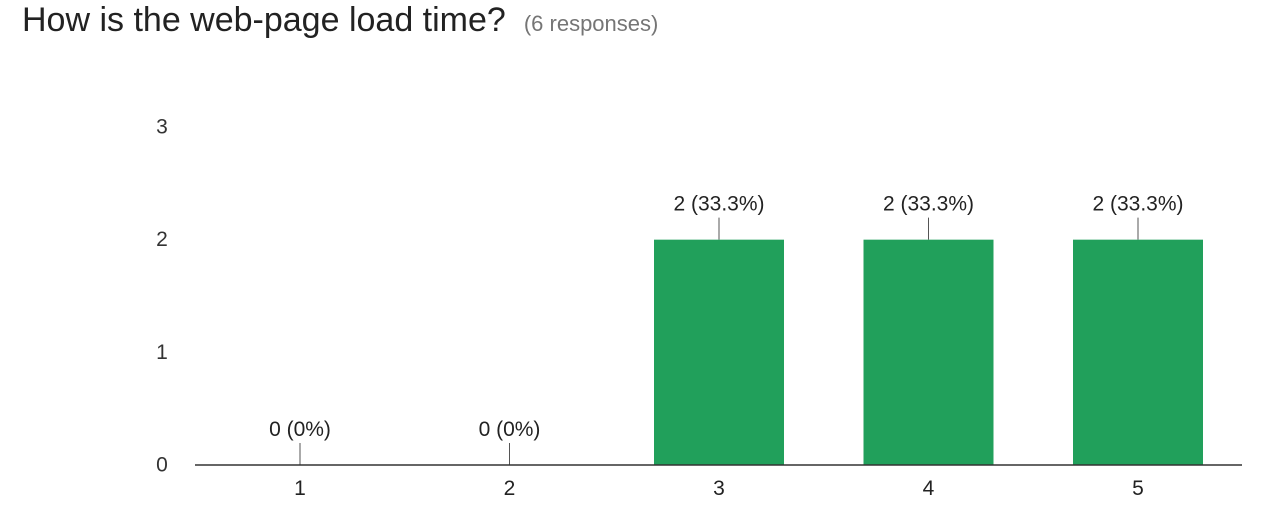 This screenshot has width=1264, height=520. Describe the element at coordinates (162, 465) in the screenshot. I see `y-tick-label: 0` at that location.